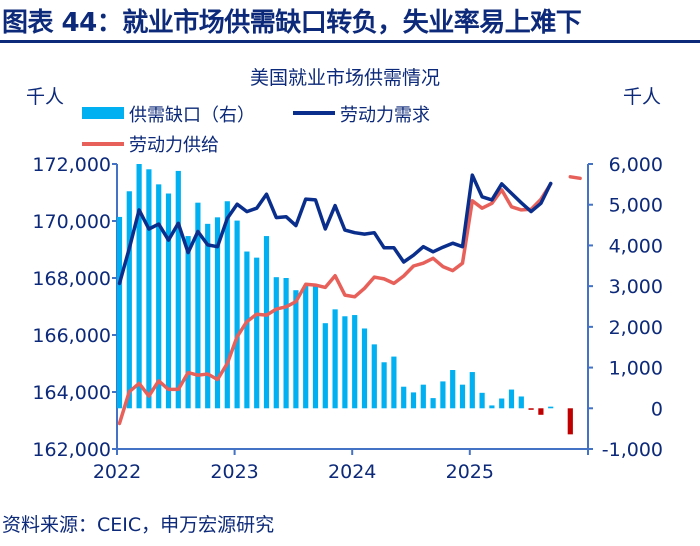 The image size is (700, 546). Describe the element at coordinates (71, 450) in the screenshot. I see `left-tick-label: 162,000` at that location.